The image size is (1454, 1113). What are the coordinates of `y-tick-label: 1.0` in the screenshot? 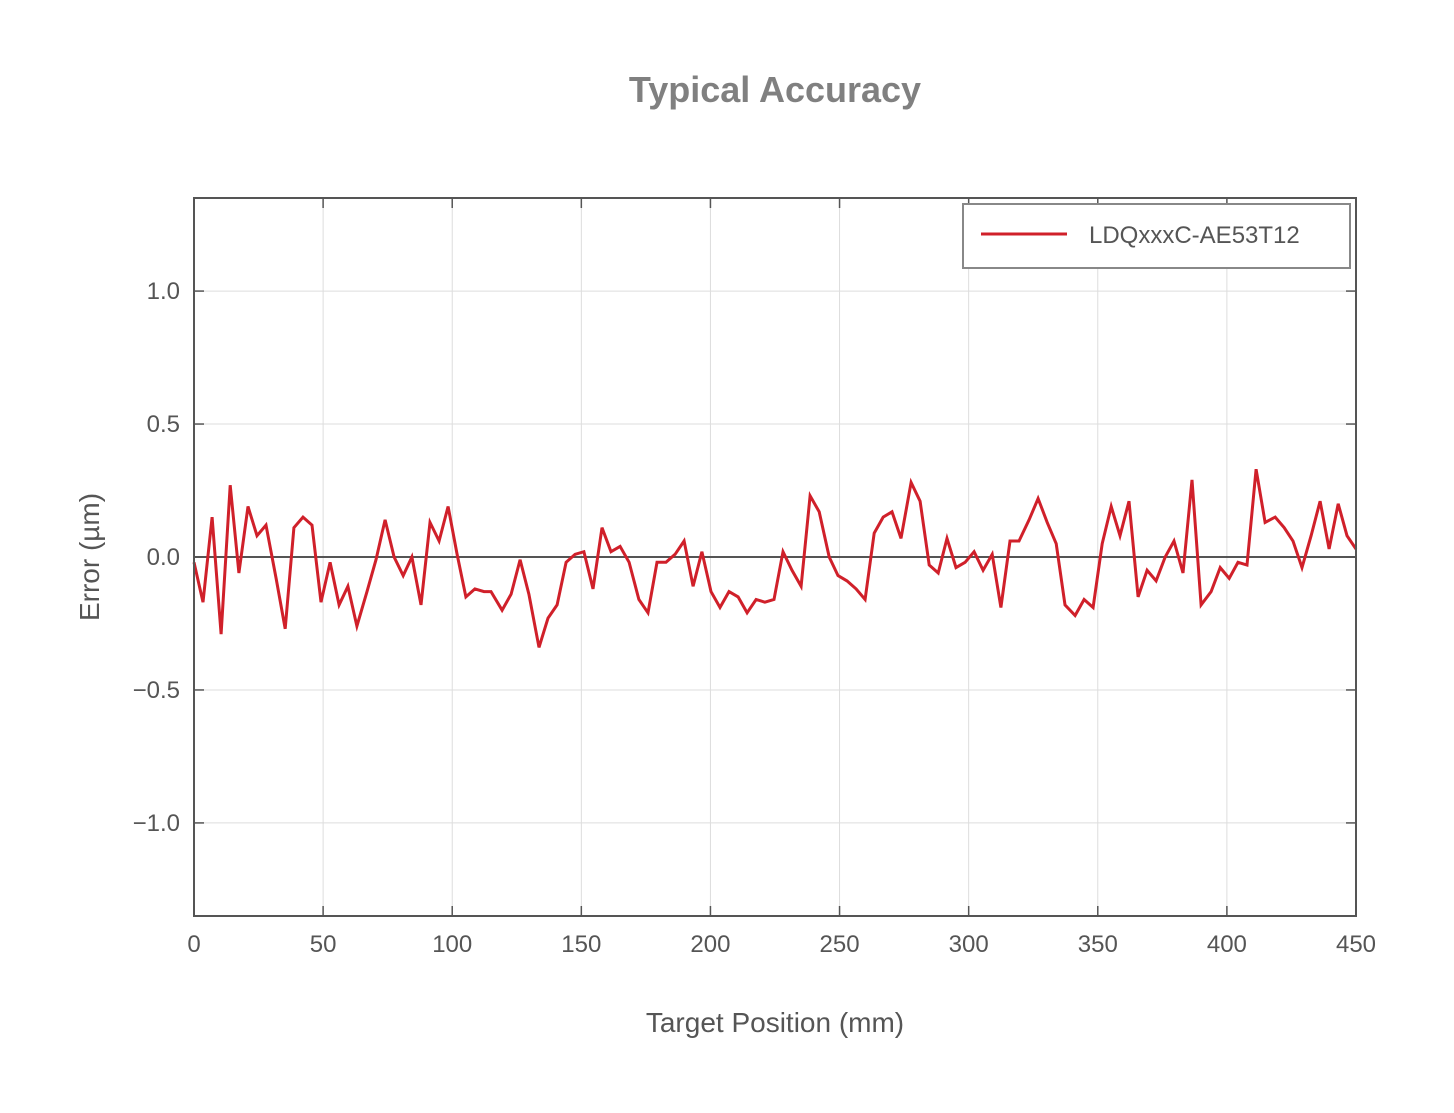 It's located at (163, 291).